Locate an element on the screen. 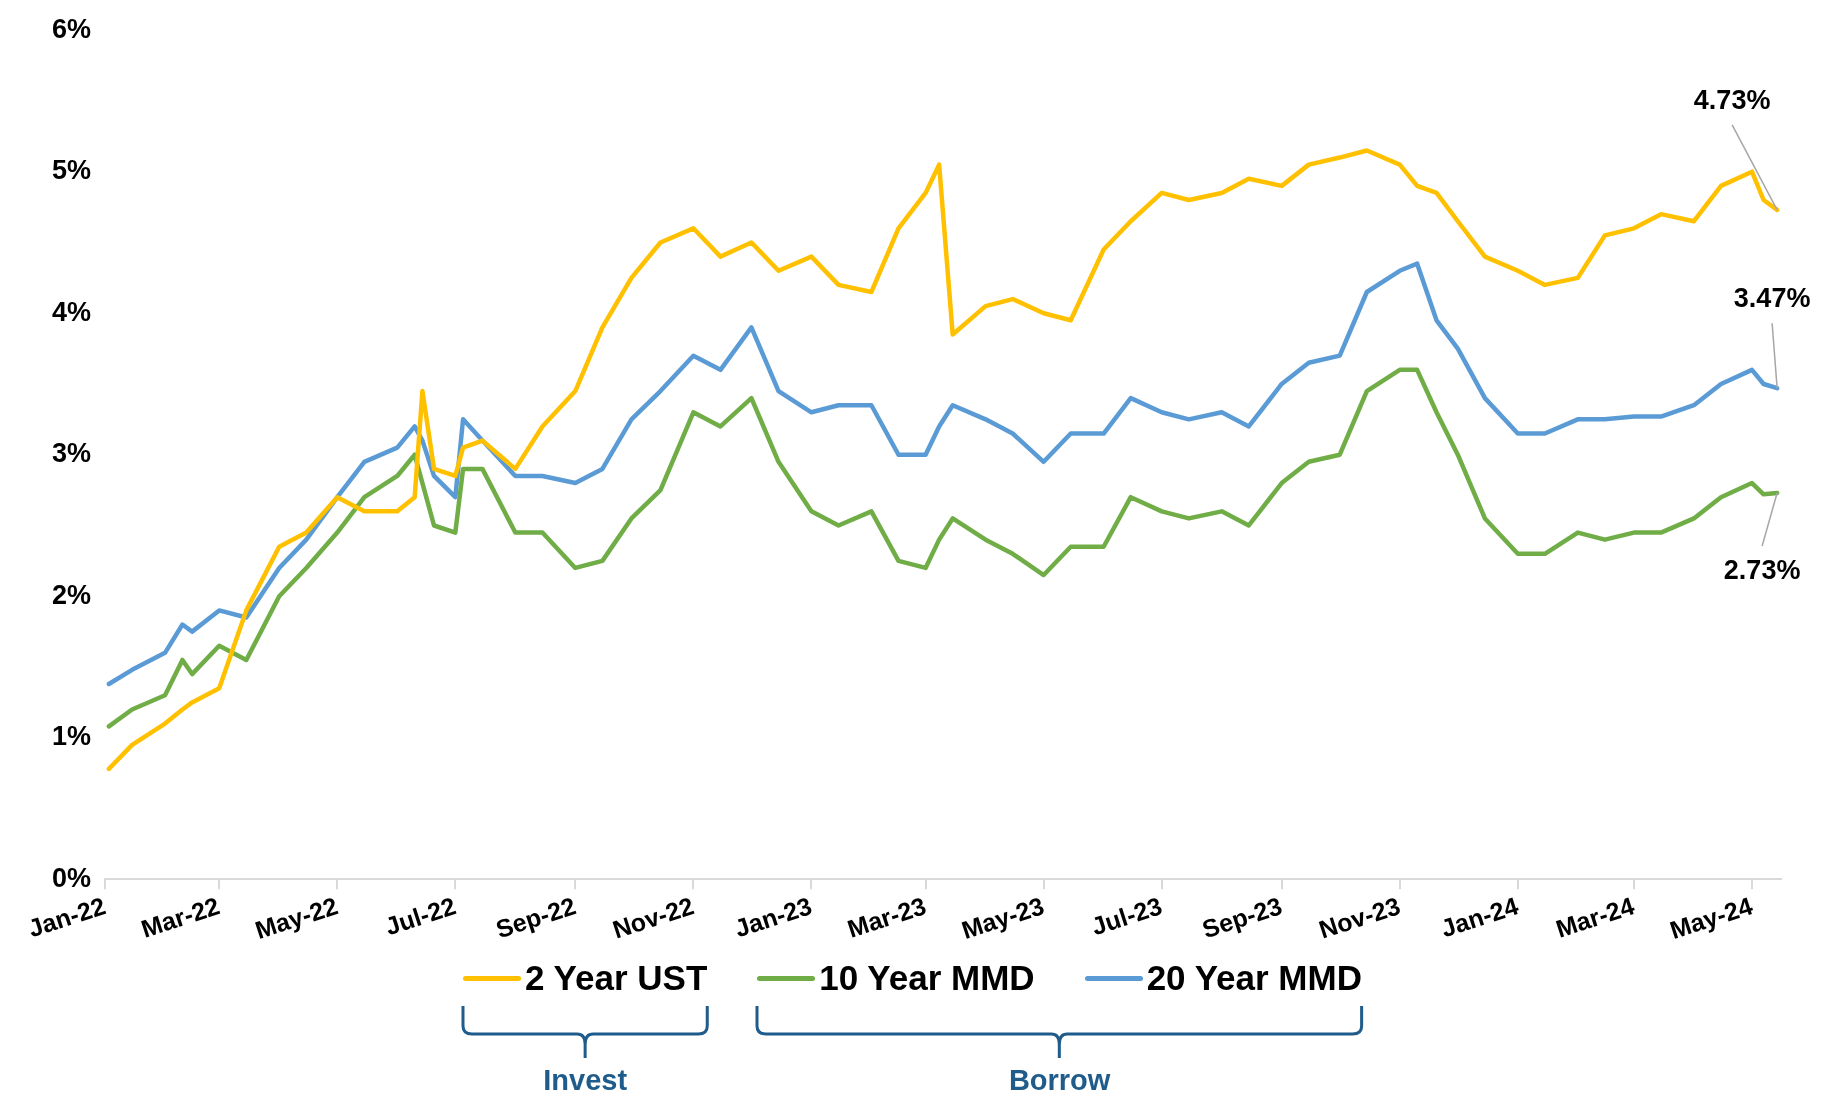  x-tick-label: May-23 is located at coordinates (1003, 918).